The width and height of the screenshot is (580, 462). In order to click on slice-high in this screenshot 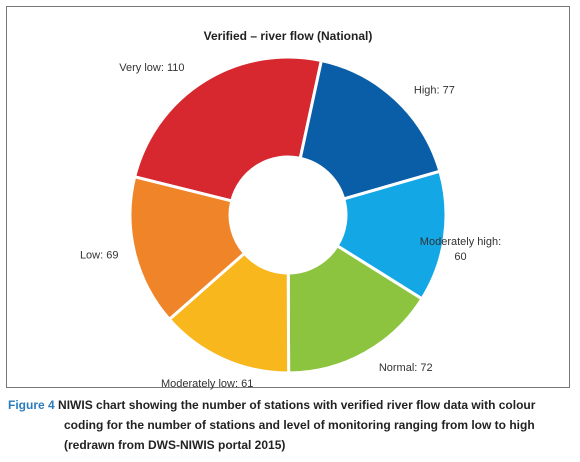, I will do `click(370, 129)`.